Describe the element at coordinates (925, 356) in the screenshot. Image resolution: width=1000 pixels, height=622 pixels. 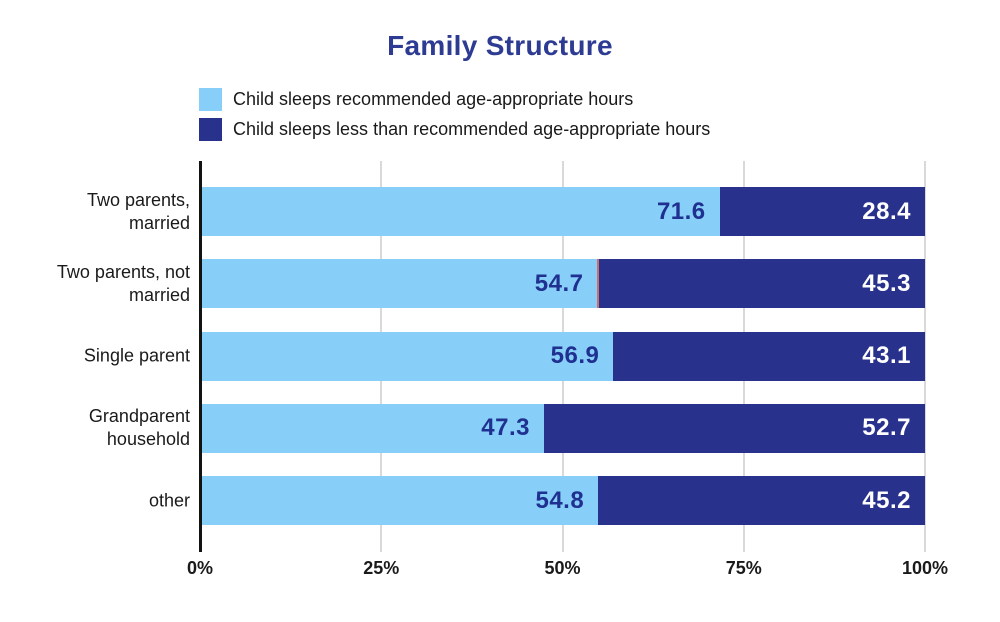
I see `gridline` at that location.